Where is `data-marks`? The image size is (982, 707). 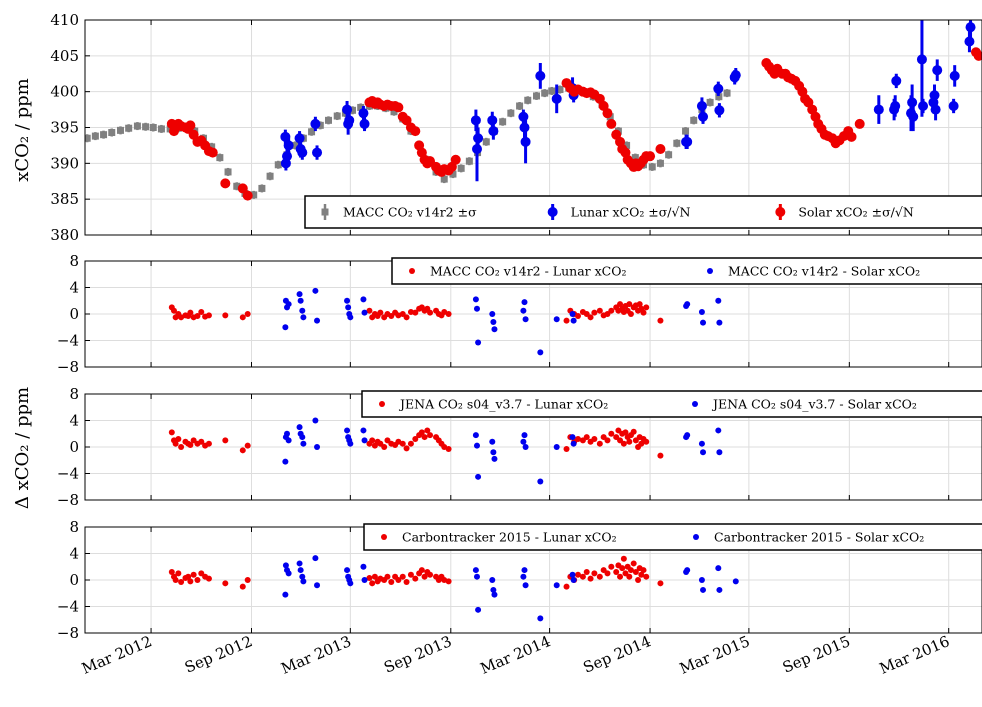 data-marks is located at coordinates (453, 588).